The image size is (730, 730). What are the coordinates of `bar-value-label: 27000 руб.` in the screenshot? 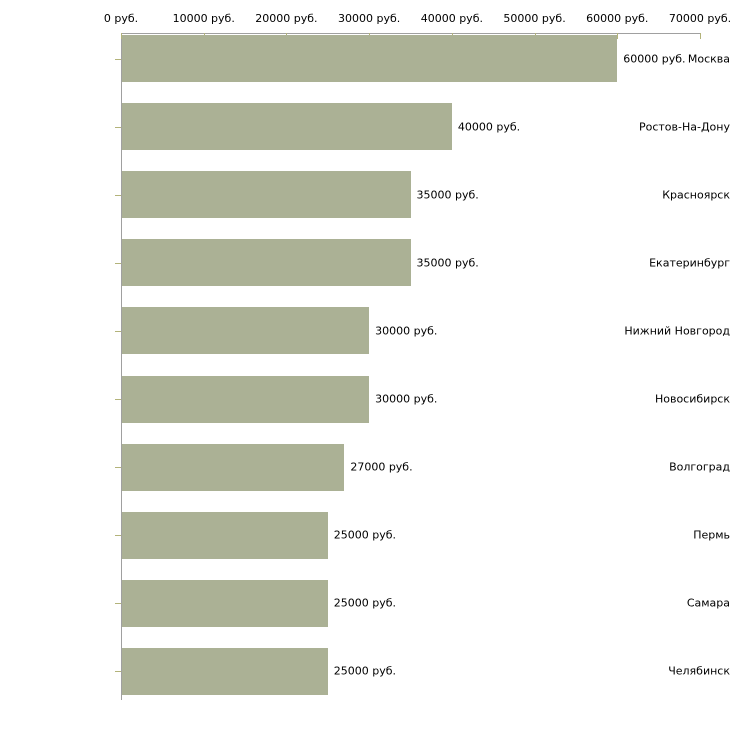 It's located at (381, 467).